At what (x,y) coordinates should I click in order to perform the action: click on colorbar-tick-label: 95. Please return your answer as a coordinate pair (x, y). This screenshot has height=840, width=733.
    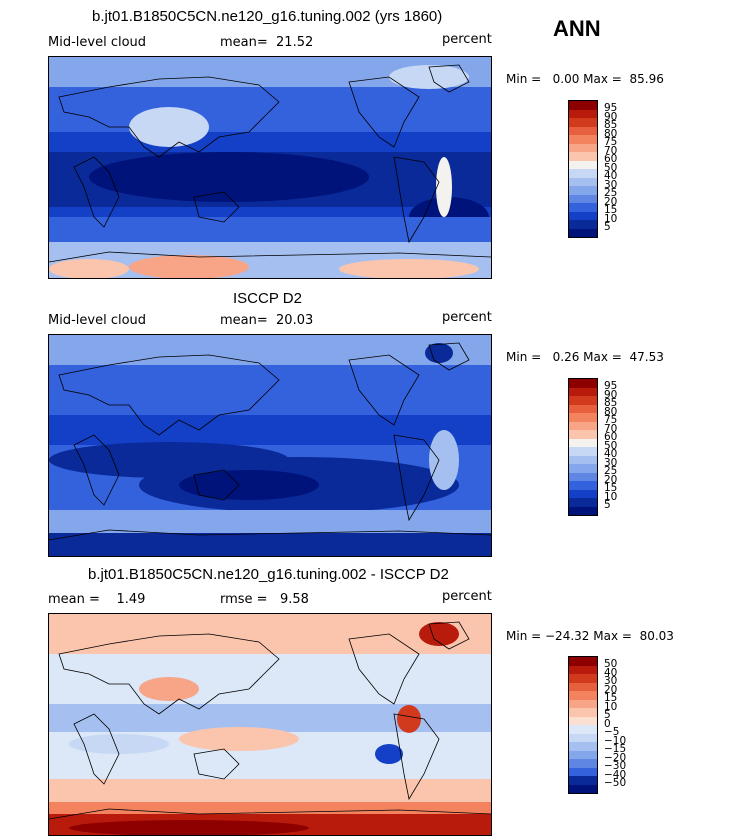
    Looking at the image, I should click on (611, 386).